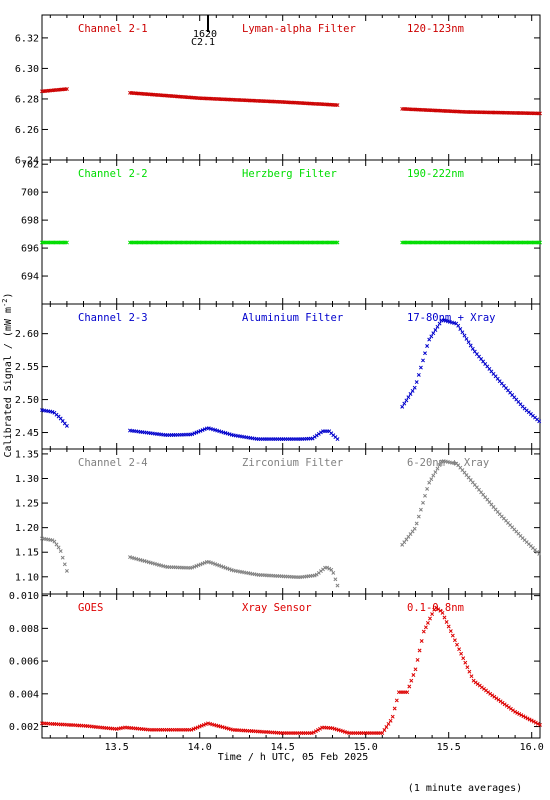 This screenshot has width=550, height=800. What do you see at coordinates (291, 670) in the screenshot?
I see `series-points` at bounding box center [291, 670].